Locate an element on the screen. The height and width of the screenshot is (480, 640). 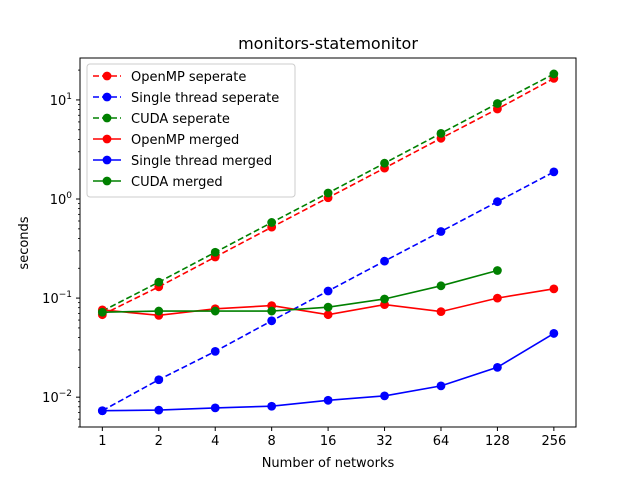
x-tick-label: 32 is located at coordinates (384, 441).